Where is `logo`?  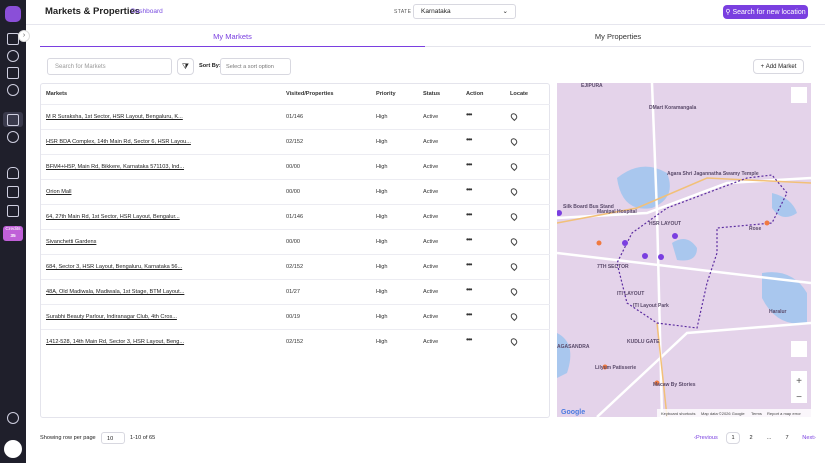 logo is located at coordinates (13, 14).